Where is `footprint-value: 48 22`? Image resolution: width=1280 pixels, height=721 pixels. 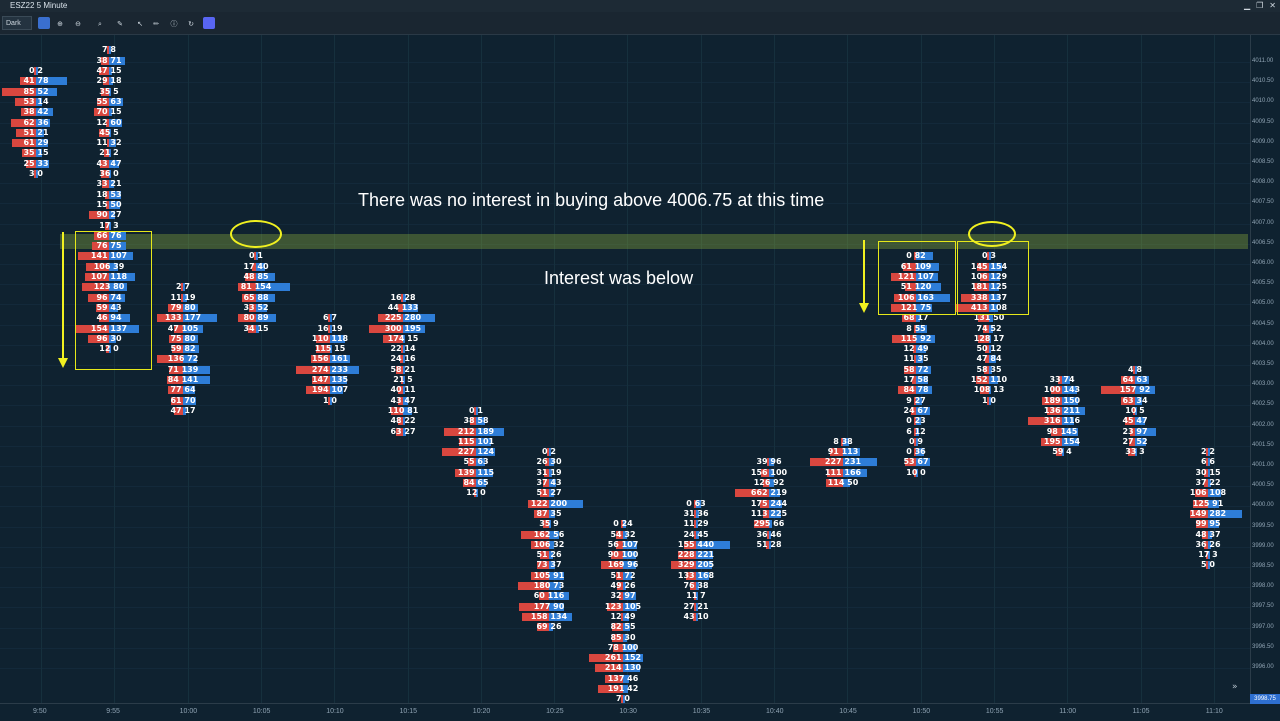
footprint-value: 48 22 is located at coordinates (403, 421).